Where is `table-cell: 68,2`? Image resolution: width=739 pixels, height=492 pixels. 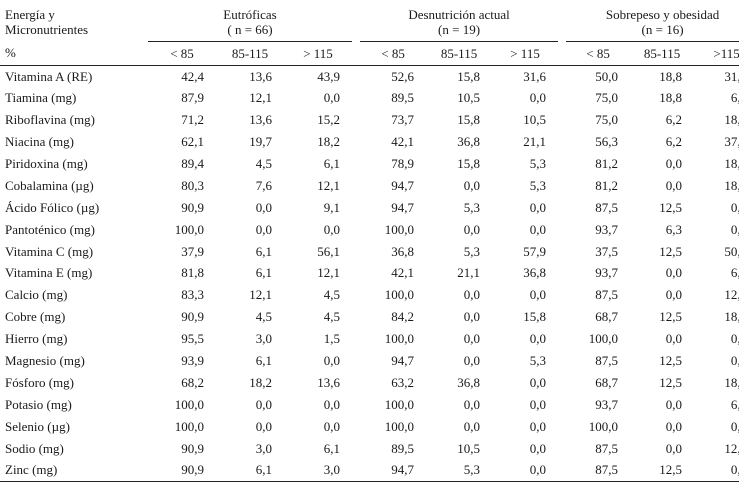 table-cell: 68,2 is located at coordinates (192, 382).